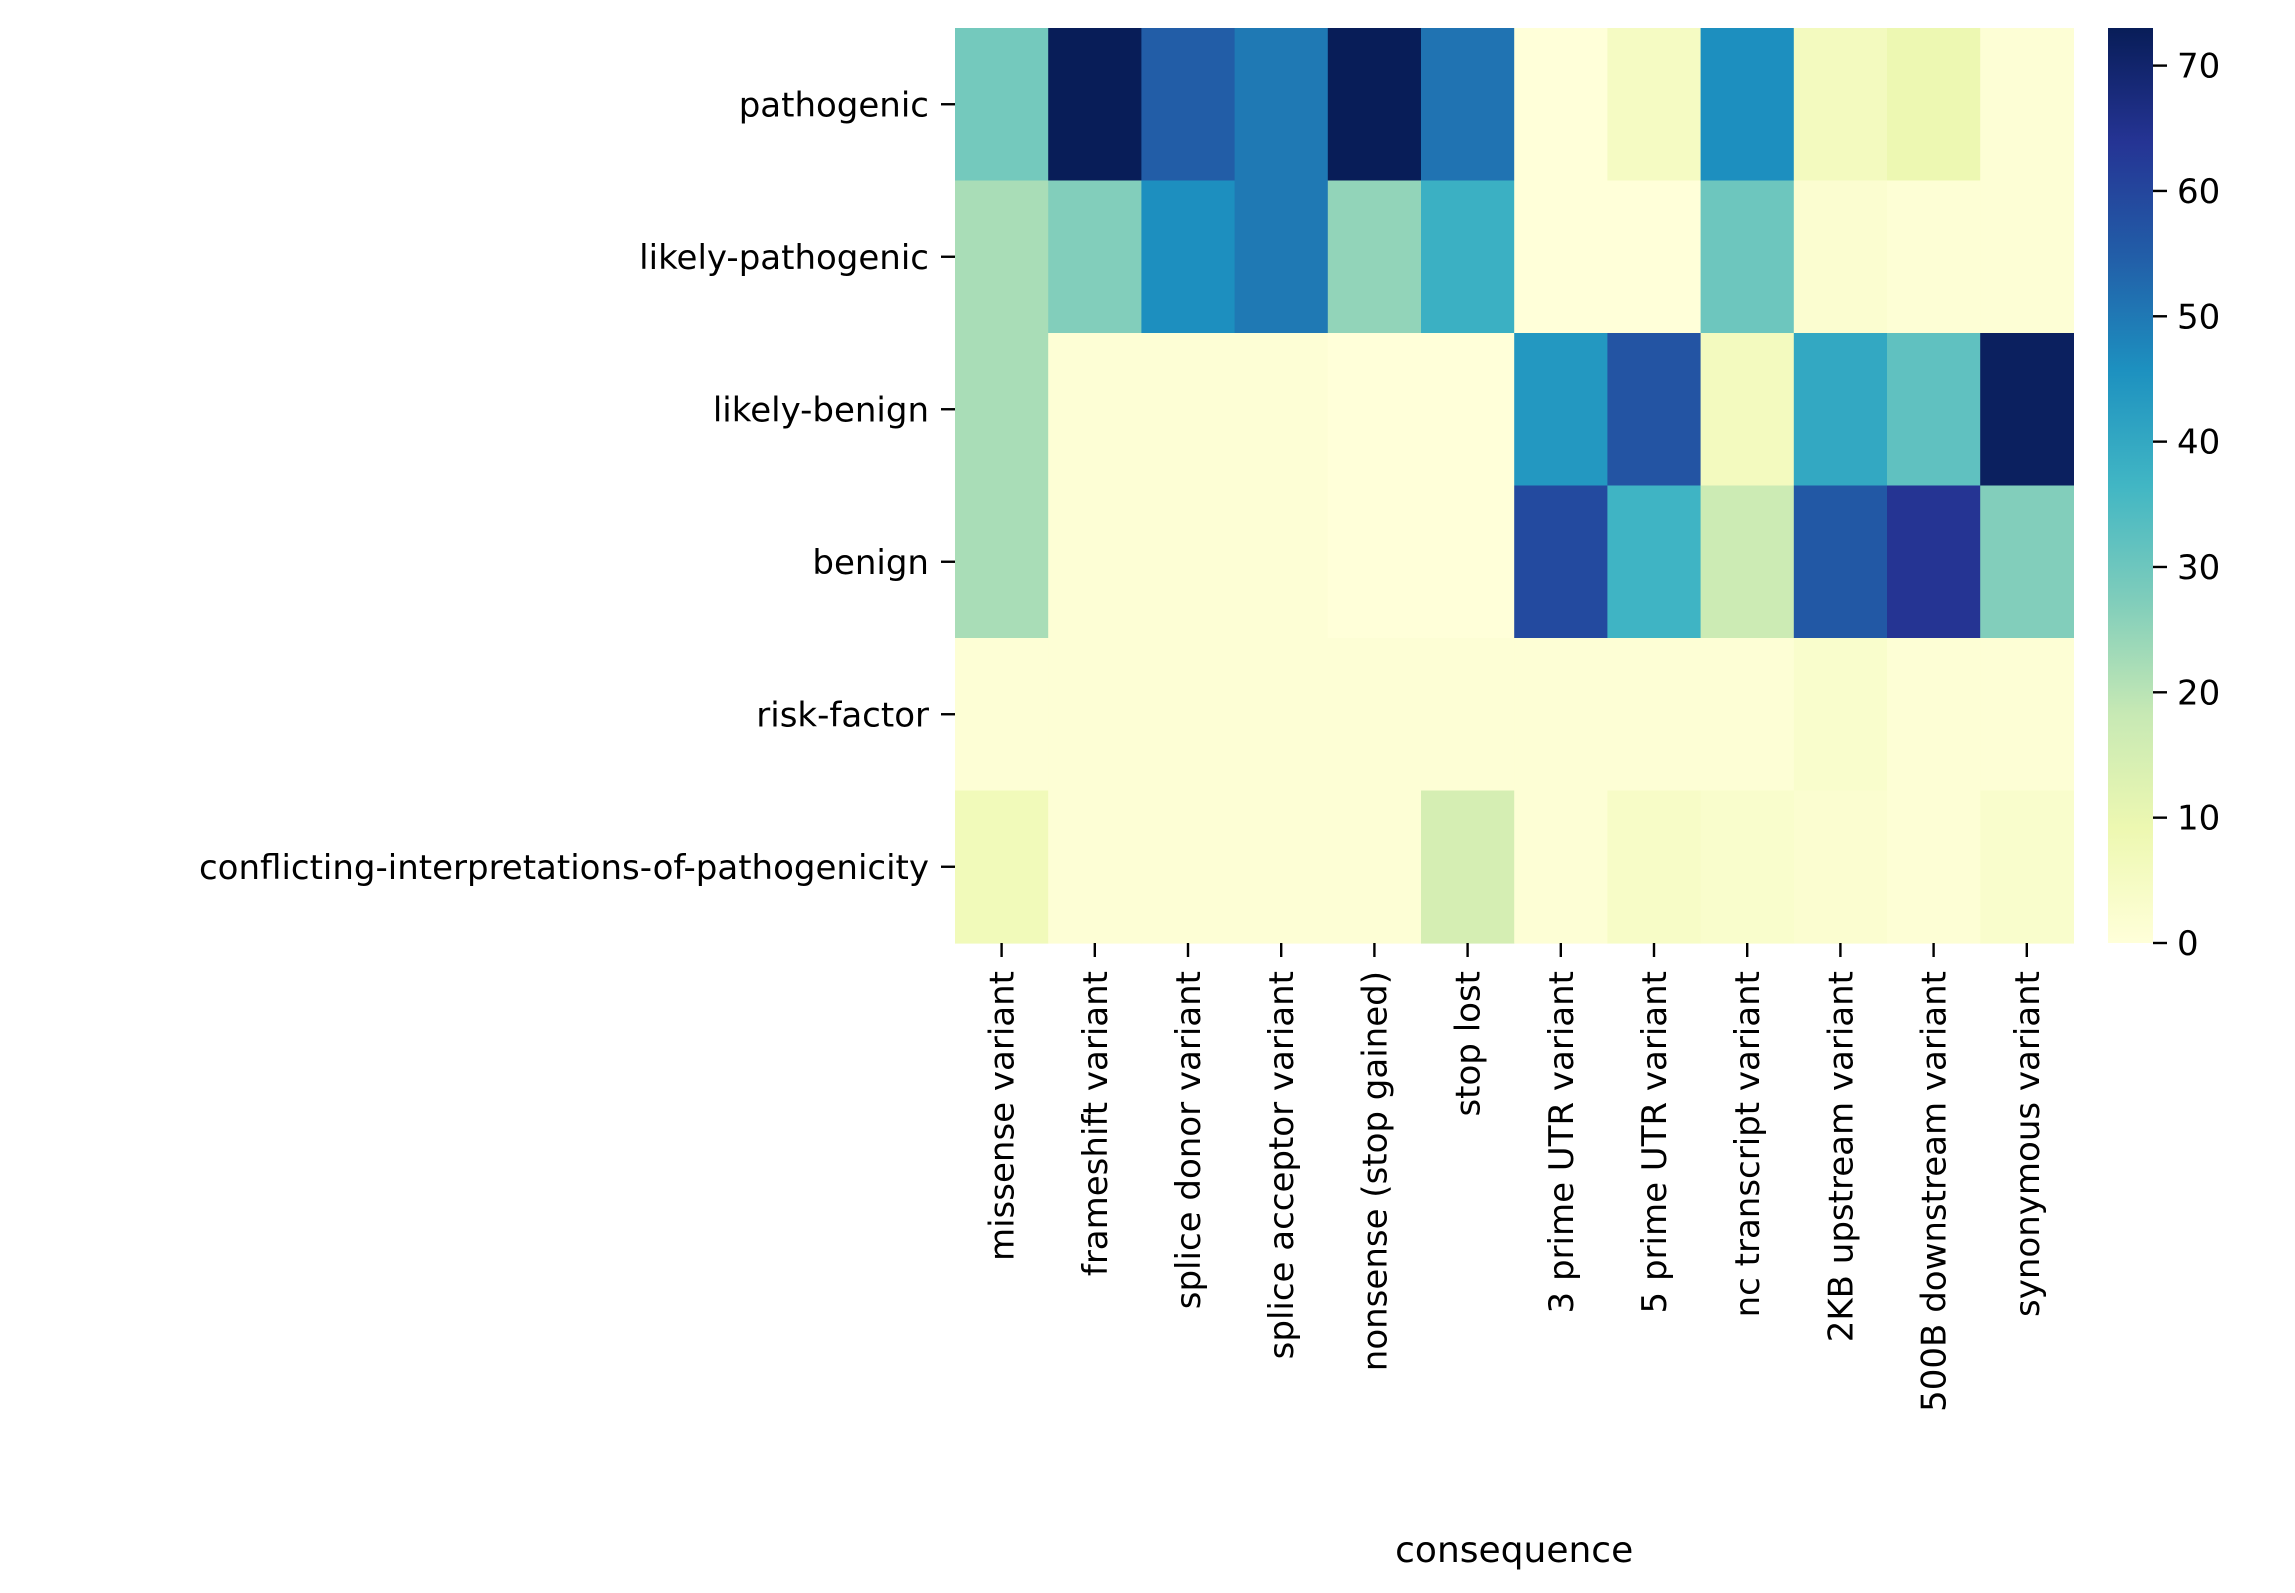 The width and height of the screenshot is (2295, 1593). What do you see at coordinates (1189, 1140) in the screenshot?
I see `x-tick-label: splice donor variant` at bounding box center [1189, 1140].